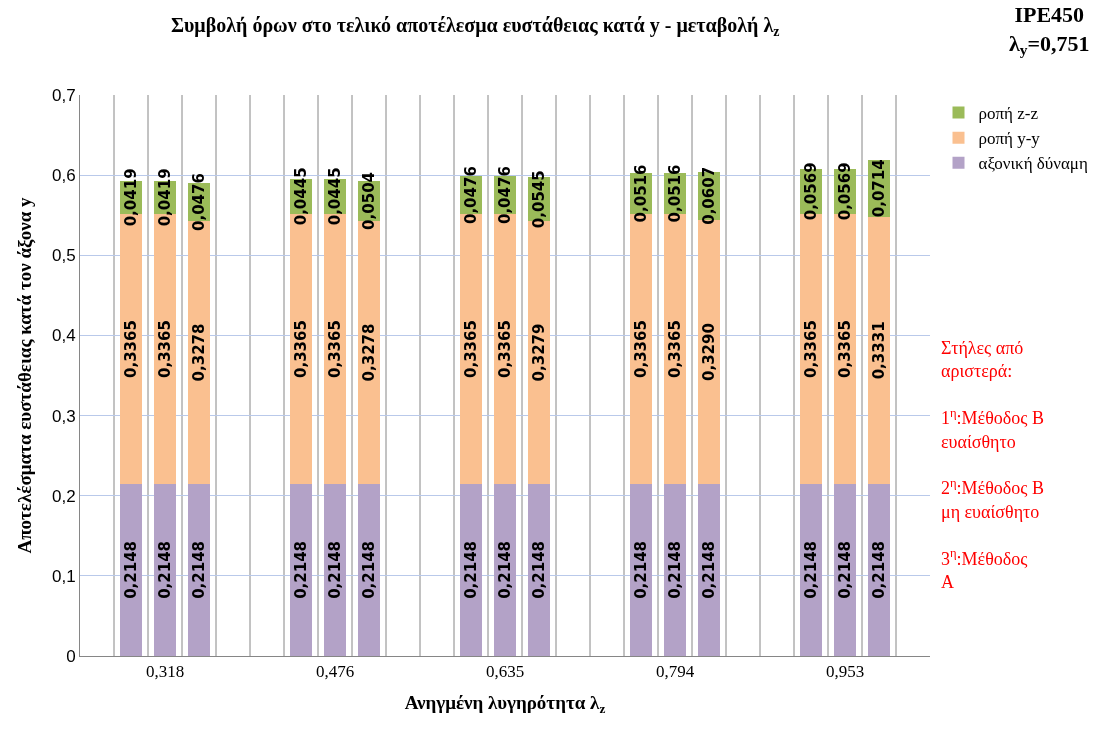 The height and width of the screenshot is (731, 1105). Describe the element at coordinates (1033, 164) in the screenshot. I see `legend-label: αξονική δύναμη` at that location.